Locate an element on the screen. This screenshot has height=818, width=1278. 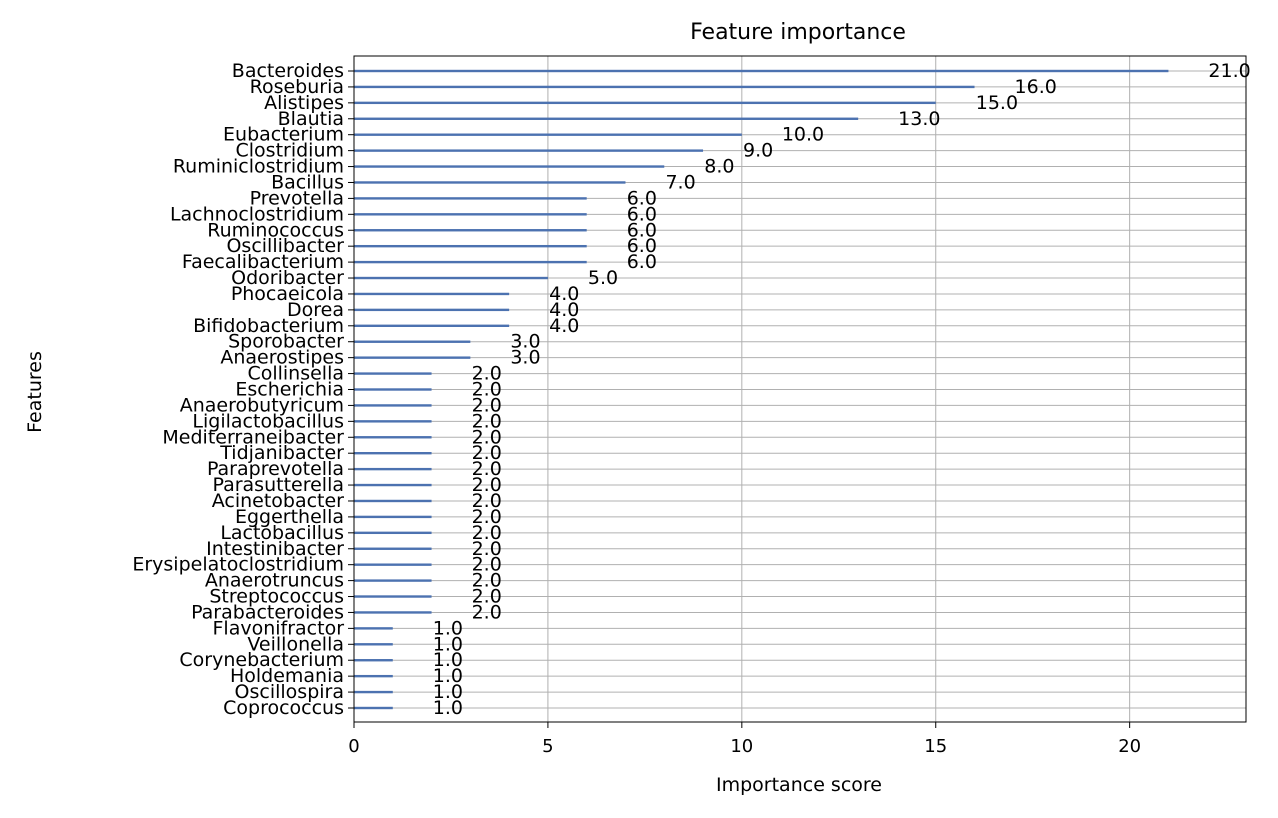
y-tick-label: Alistipes is located at coordinates (304, 103).